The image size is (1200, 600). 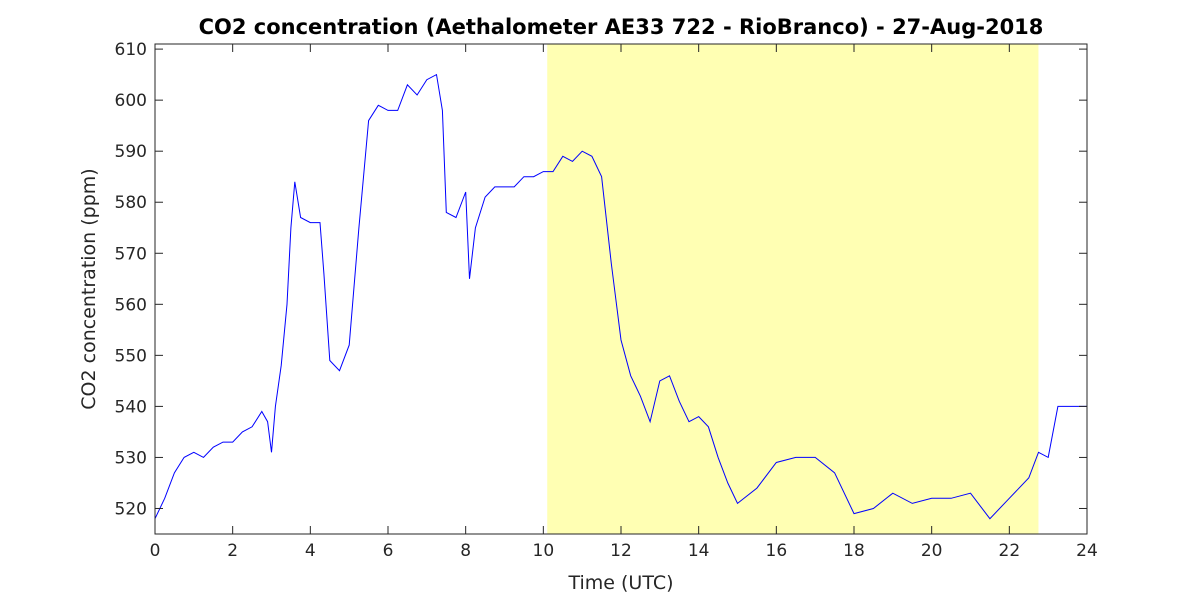 What do you see at coordinates (620, 583) in the screenshot?
I see `x-axis-label: Time (UTC)` at bounding box center [620, 583].